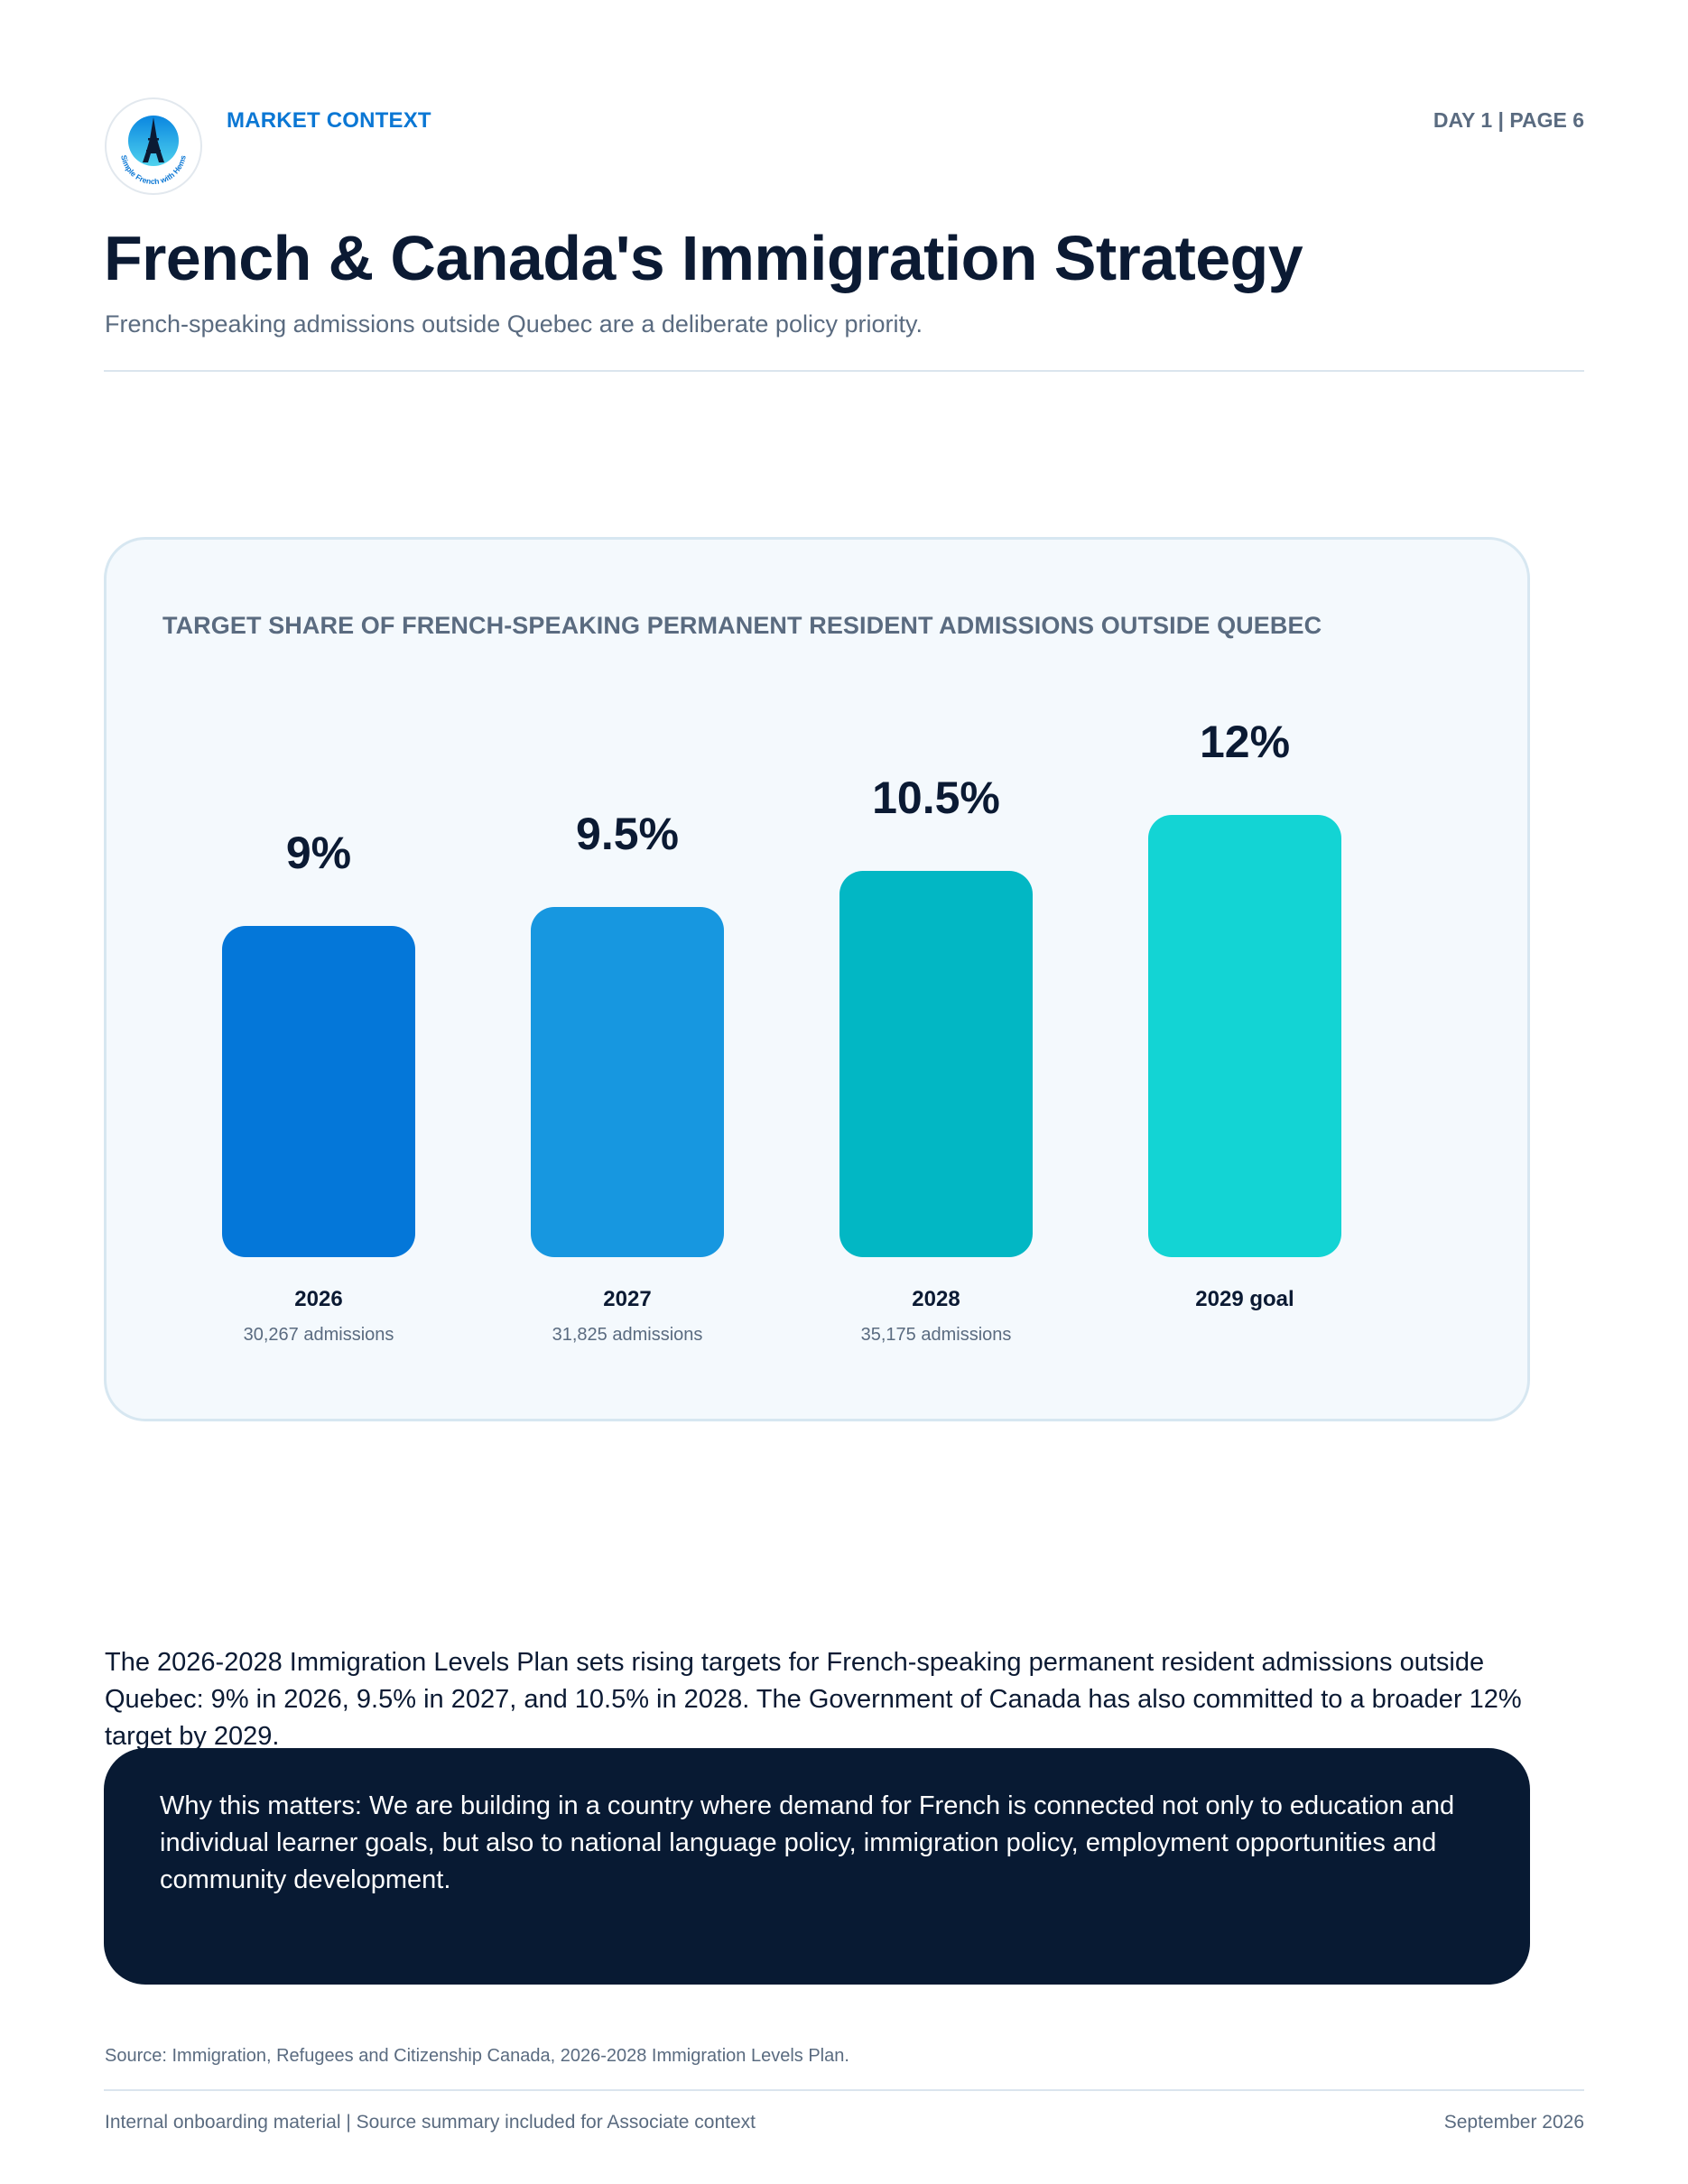  What do you see at coordinates (936, 797) in the screenshot?
I see `bar-value-label: 10.5%` at bounding box center [936, 797].